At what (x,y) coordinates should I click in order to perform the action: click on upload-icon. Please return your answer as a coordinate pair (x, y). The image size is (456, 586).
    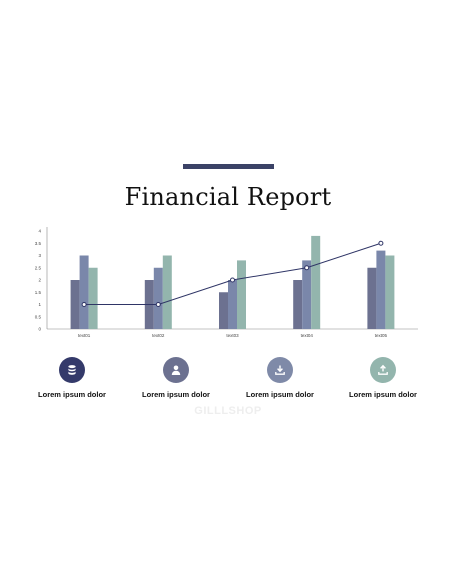
    Looking at the image, I should click on (383, 369).